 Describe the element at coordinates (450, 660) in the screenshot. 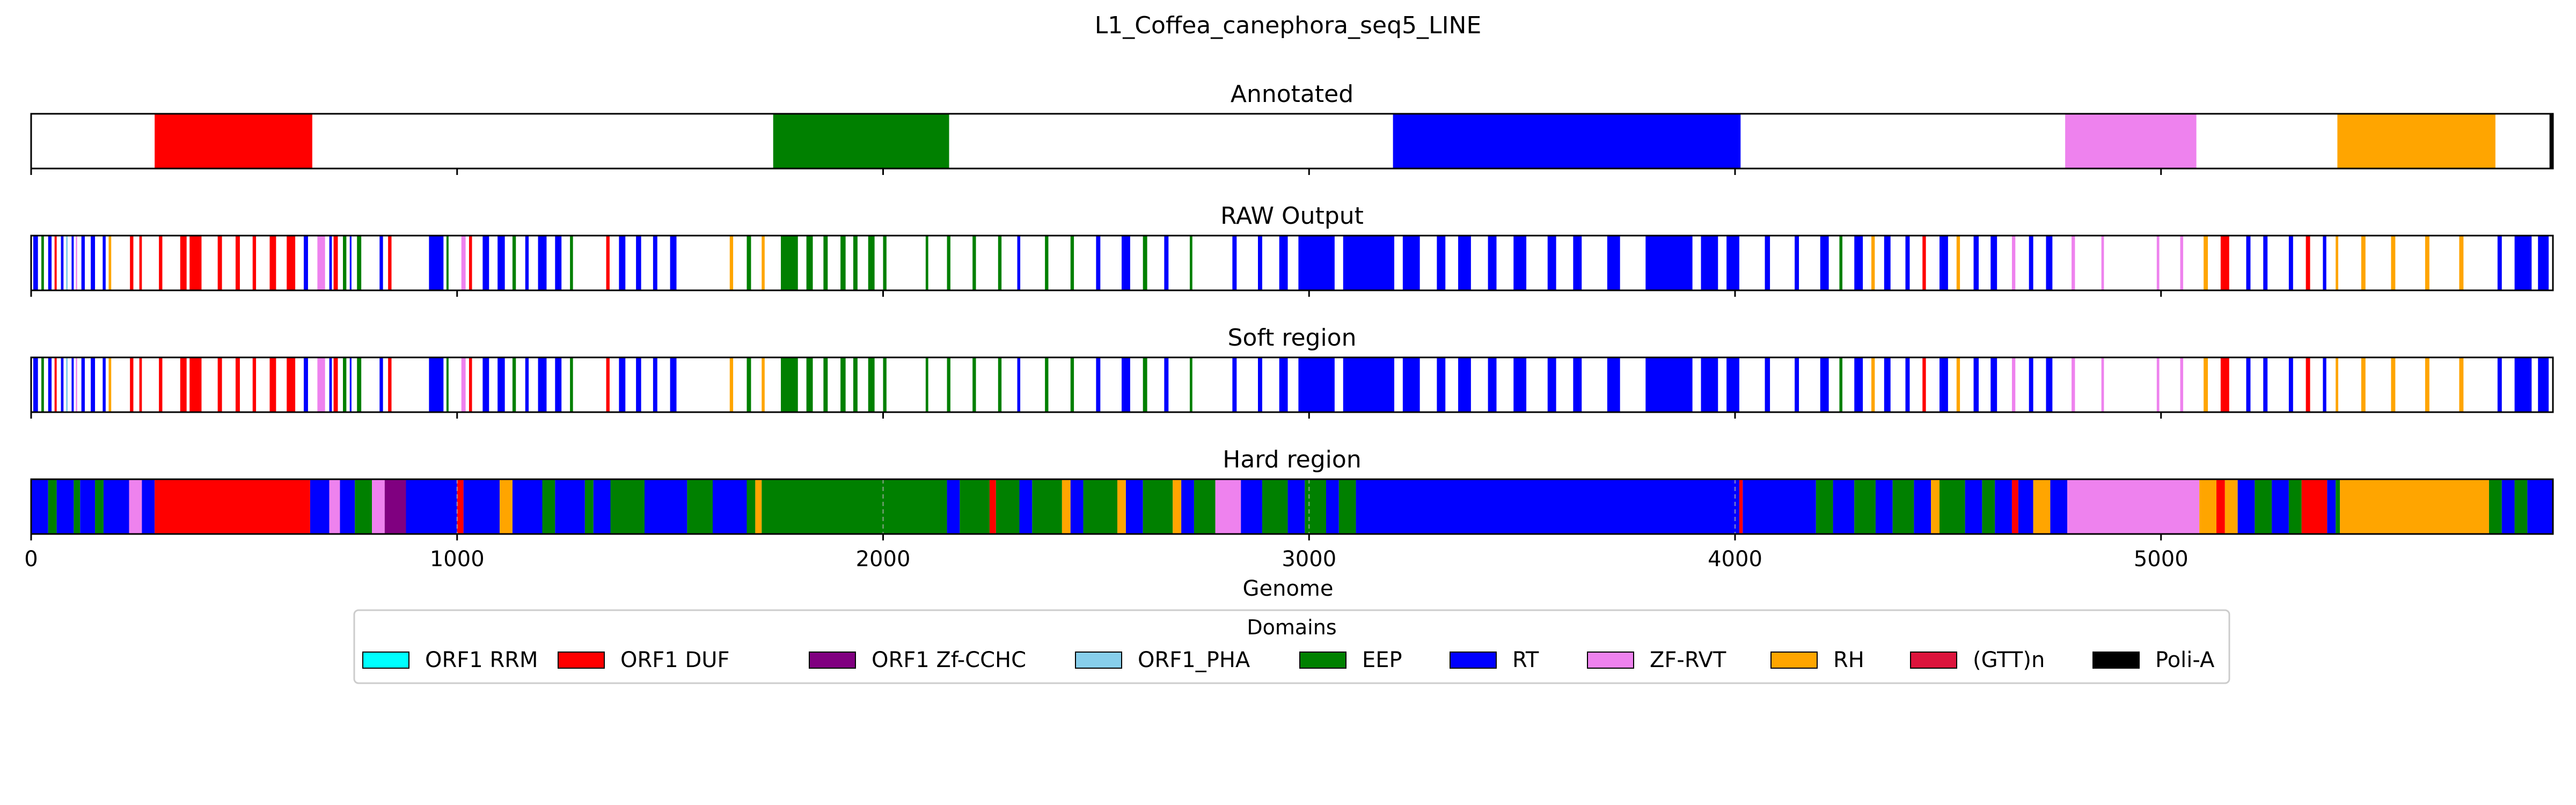

I see `legend-item-orf1-rrm: ORF1 RRM` at that location.